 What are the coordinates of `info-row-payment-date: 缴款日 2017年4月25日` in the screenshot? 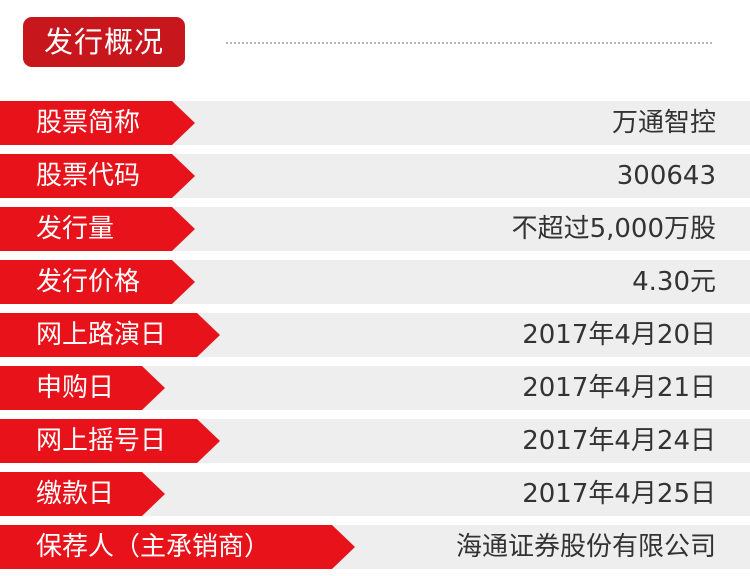 It's located at (375, 494).